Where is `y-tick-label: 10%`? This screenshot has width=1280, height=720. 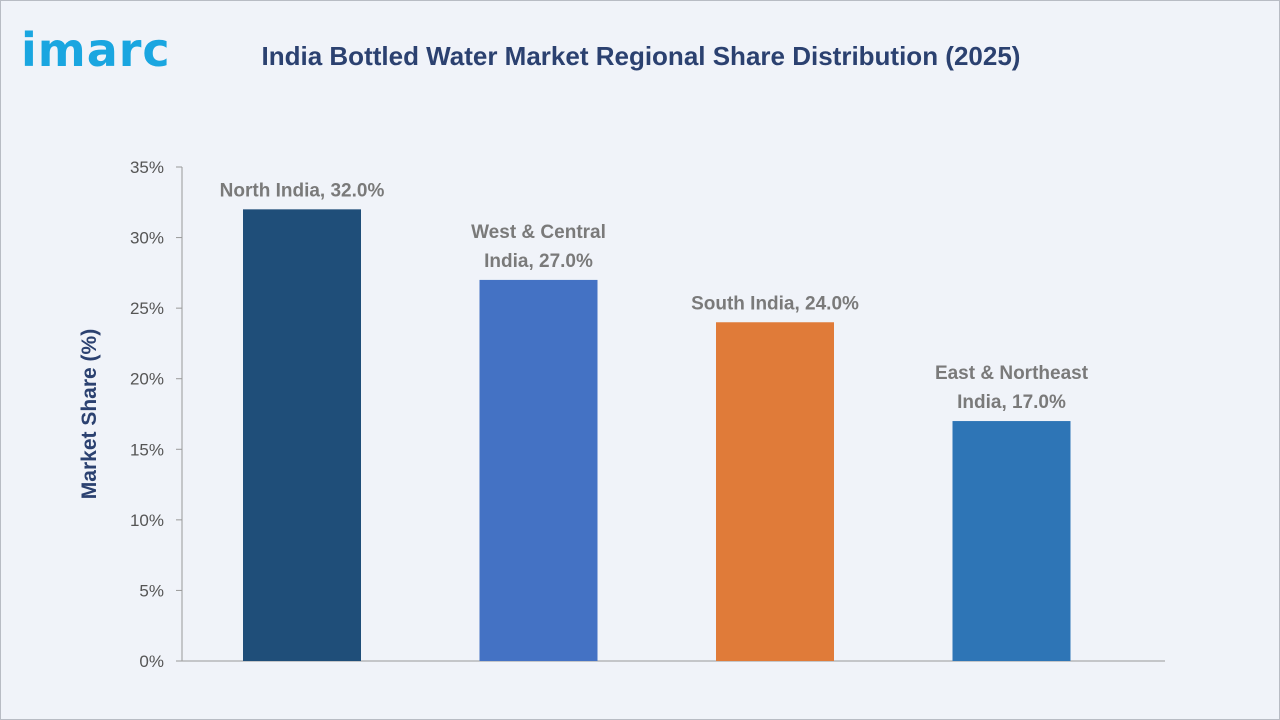
y-tick-label: 10% is located at coordinates (147, 520).